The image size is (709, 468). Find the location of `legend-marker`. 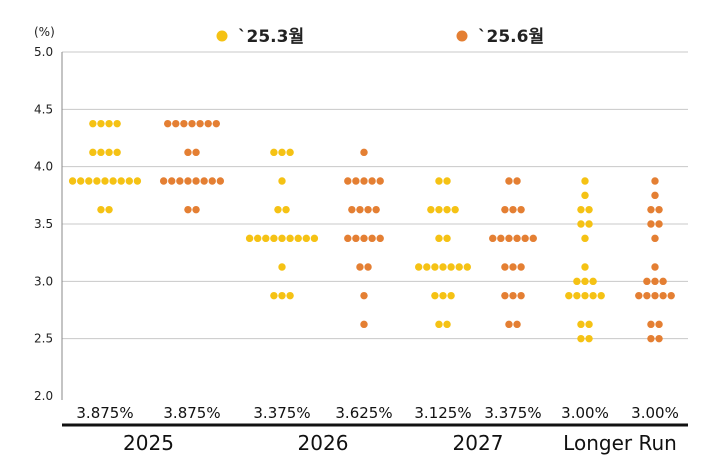

legend-marker is located at coordinates (462, 36).